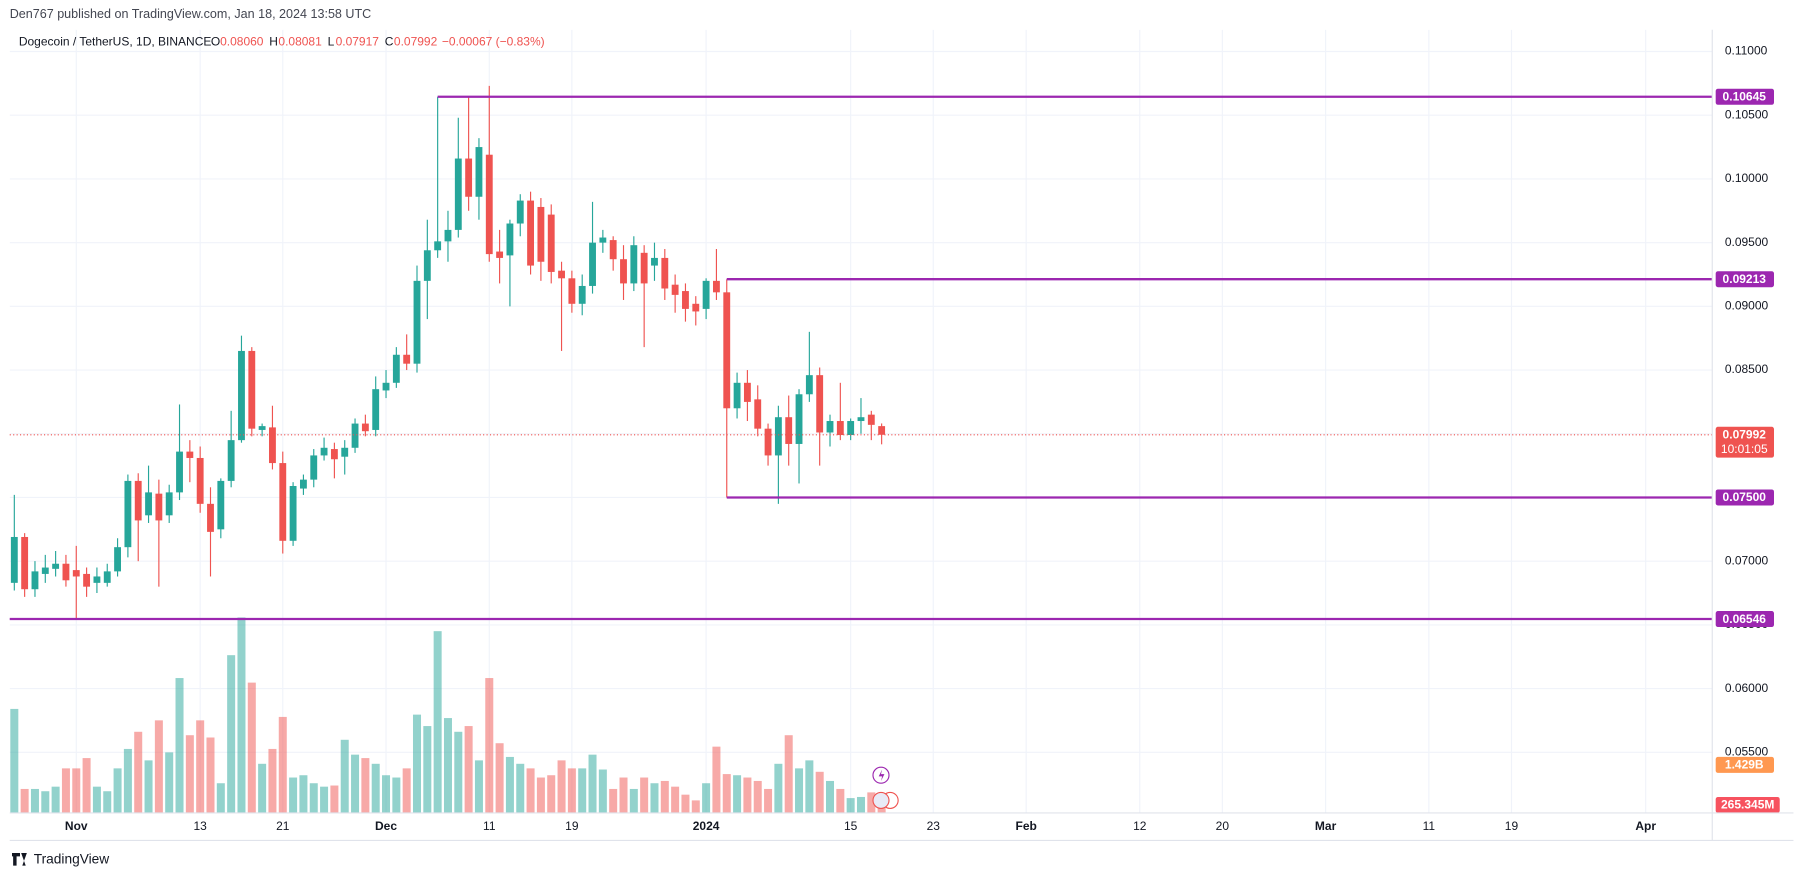  I want to click on y-tick-label: 0.10500, so click(1747, 114).